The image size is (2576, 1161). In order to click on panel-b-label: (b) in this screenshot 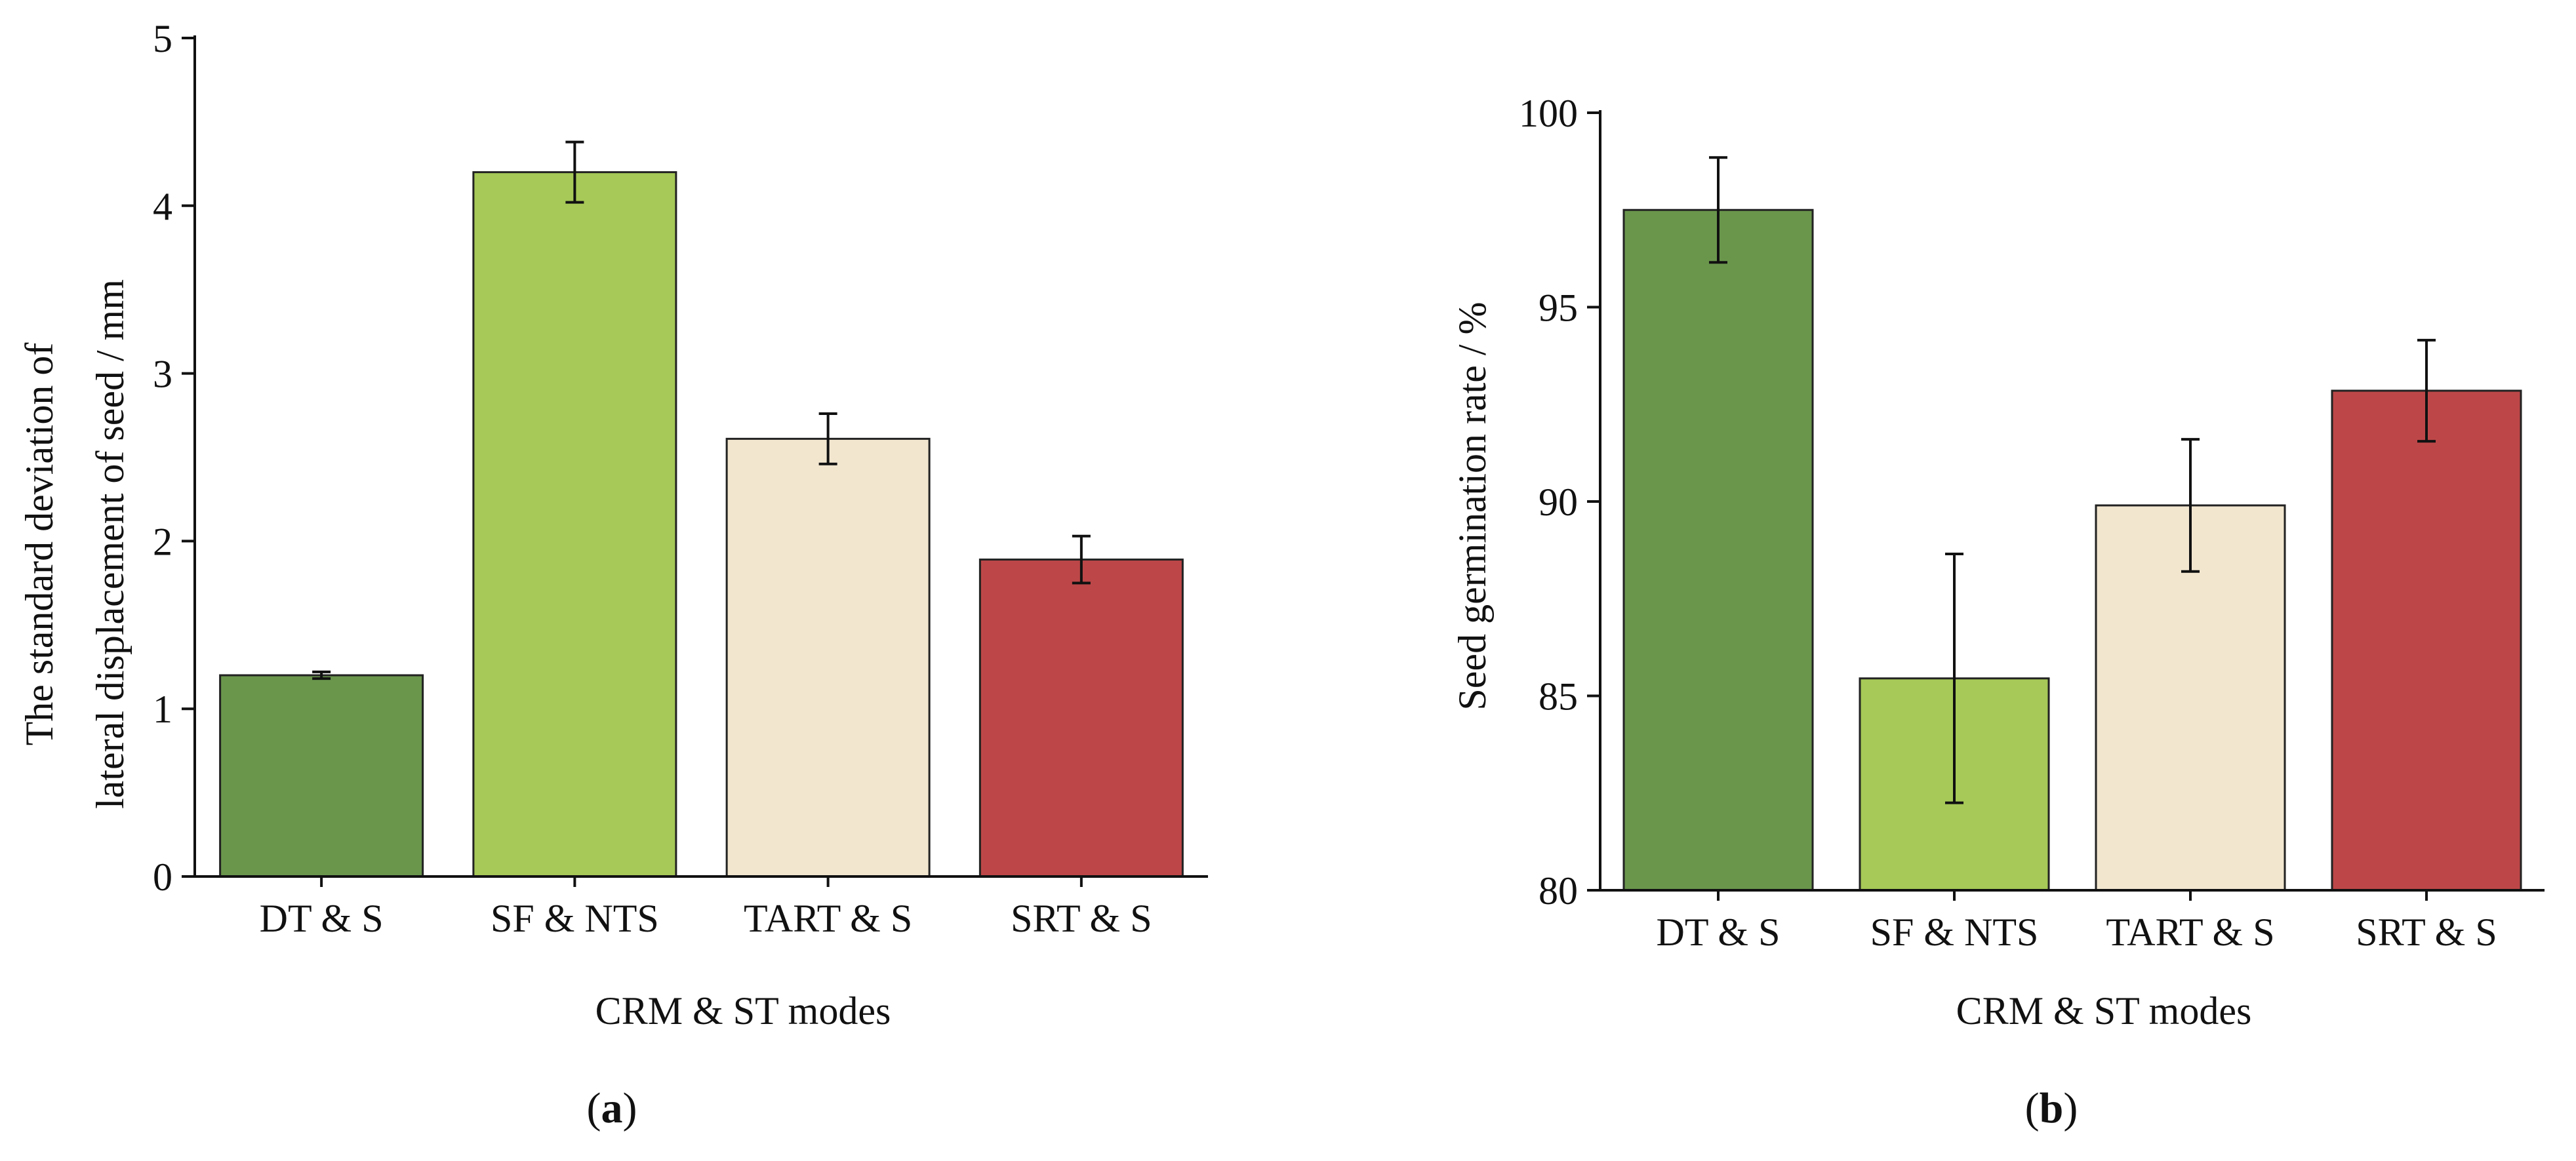, I will do `click(2051, 1108)`.